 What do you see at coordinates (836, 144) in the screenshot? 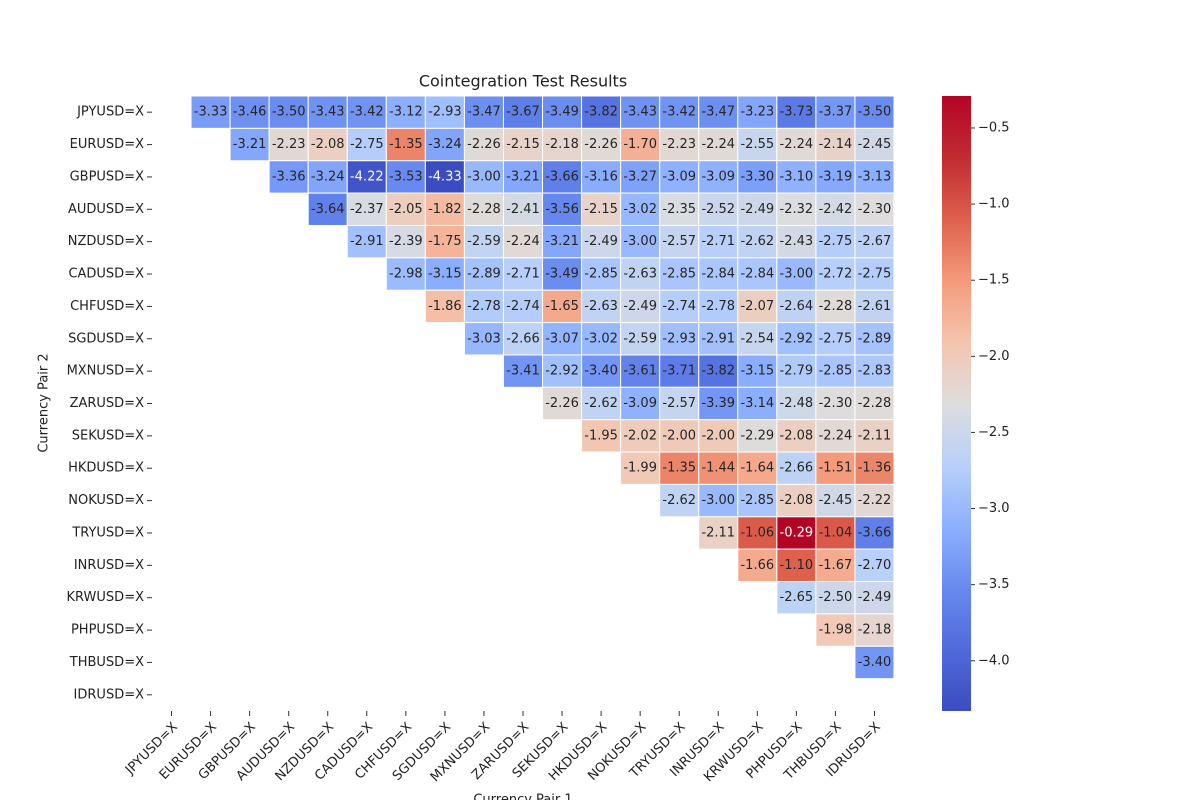
I see `cell-label: -2.14` at bounding box center [836, 144].